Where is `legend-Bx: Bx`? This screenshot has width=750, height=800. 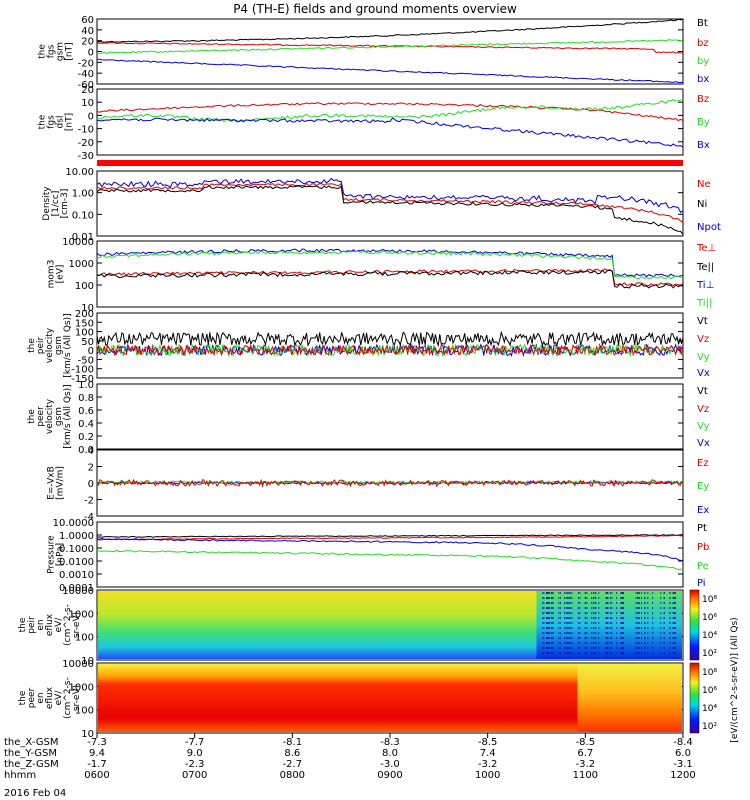 legend-Bx: Bx is located at coordinates (703, 145).